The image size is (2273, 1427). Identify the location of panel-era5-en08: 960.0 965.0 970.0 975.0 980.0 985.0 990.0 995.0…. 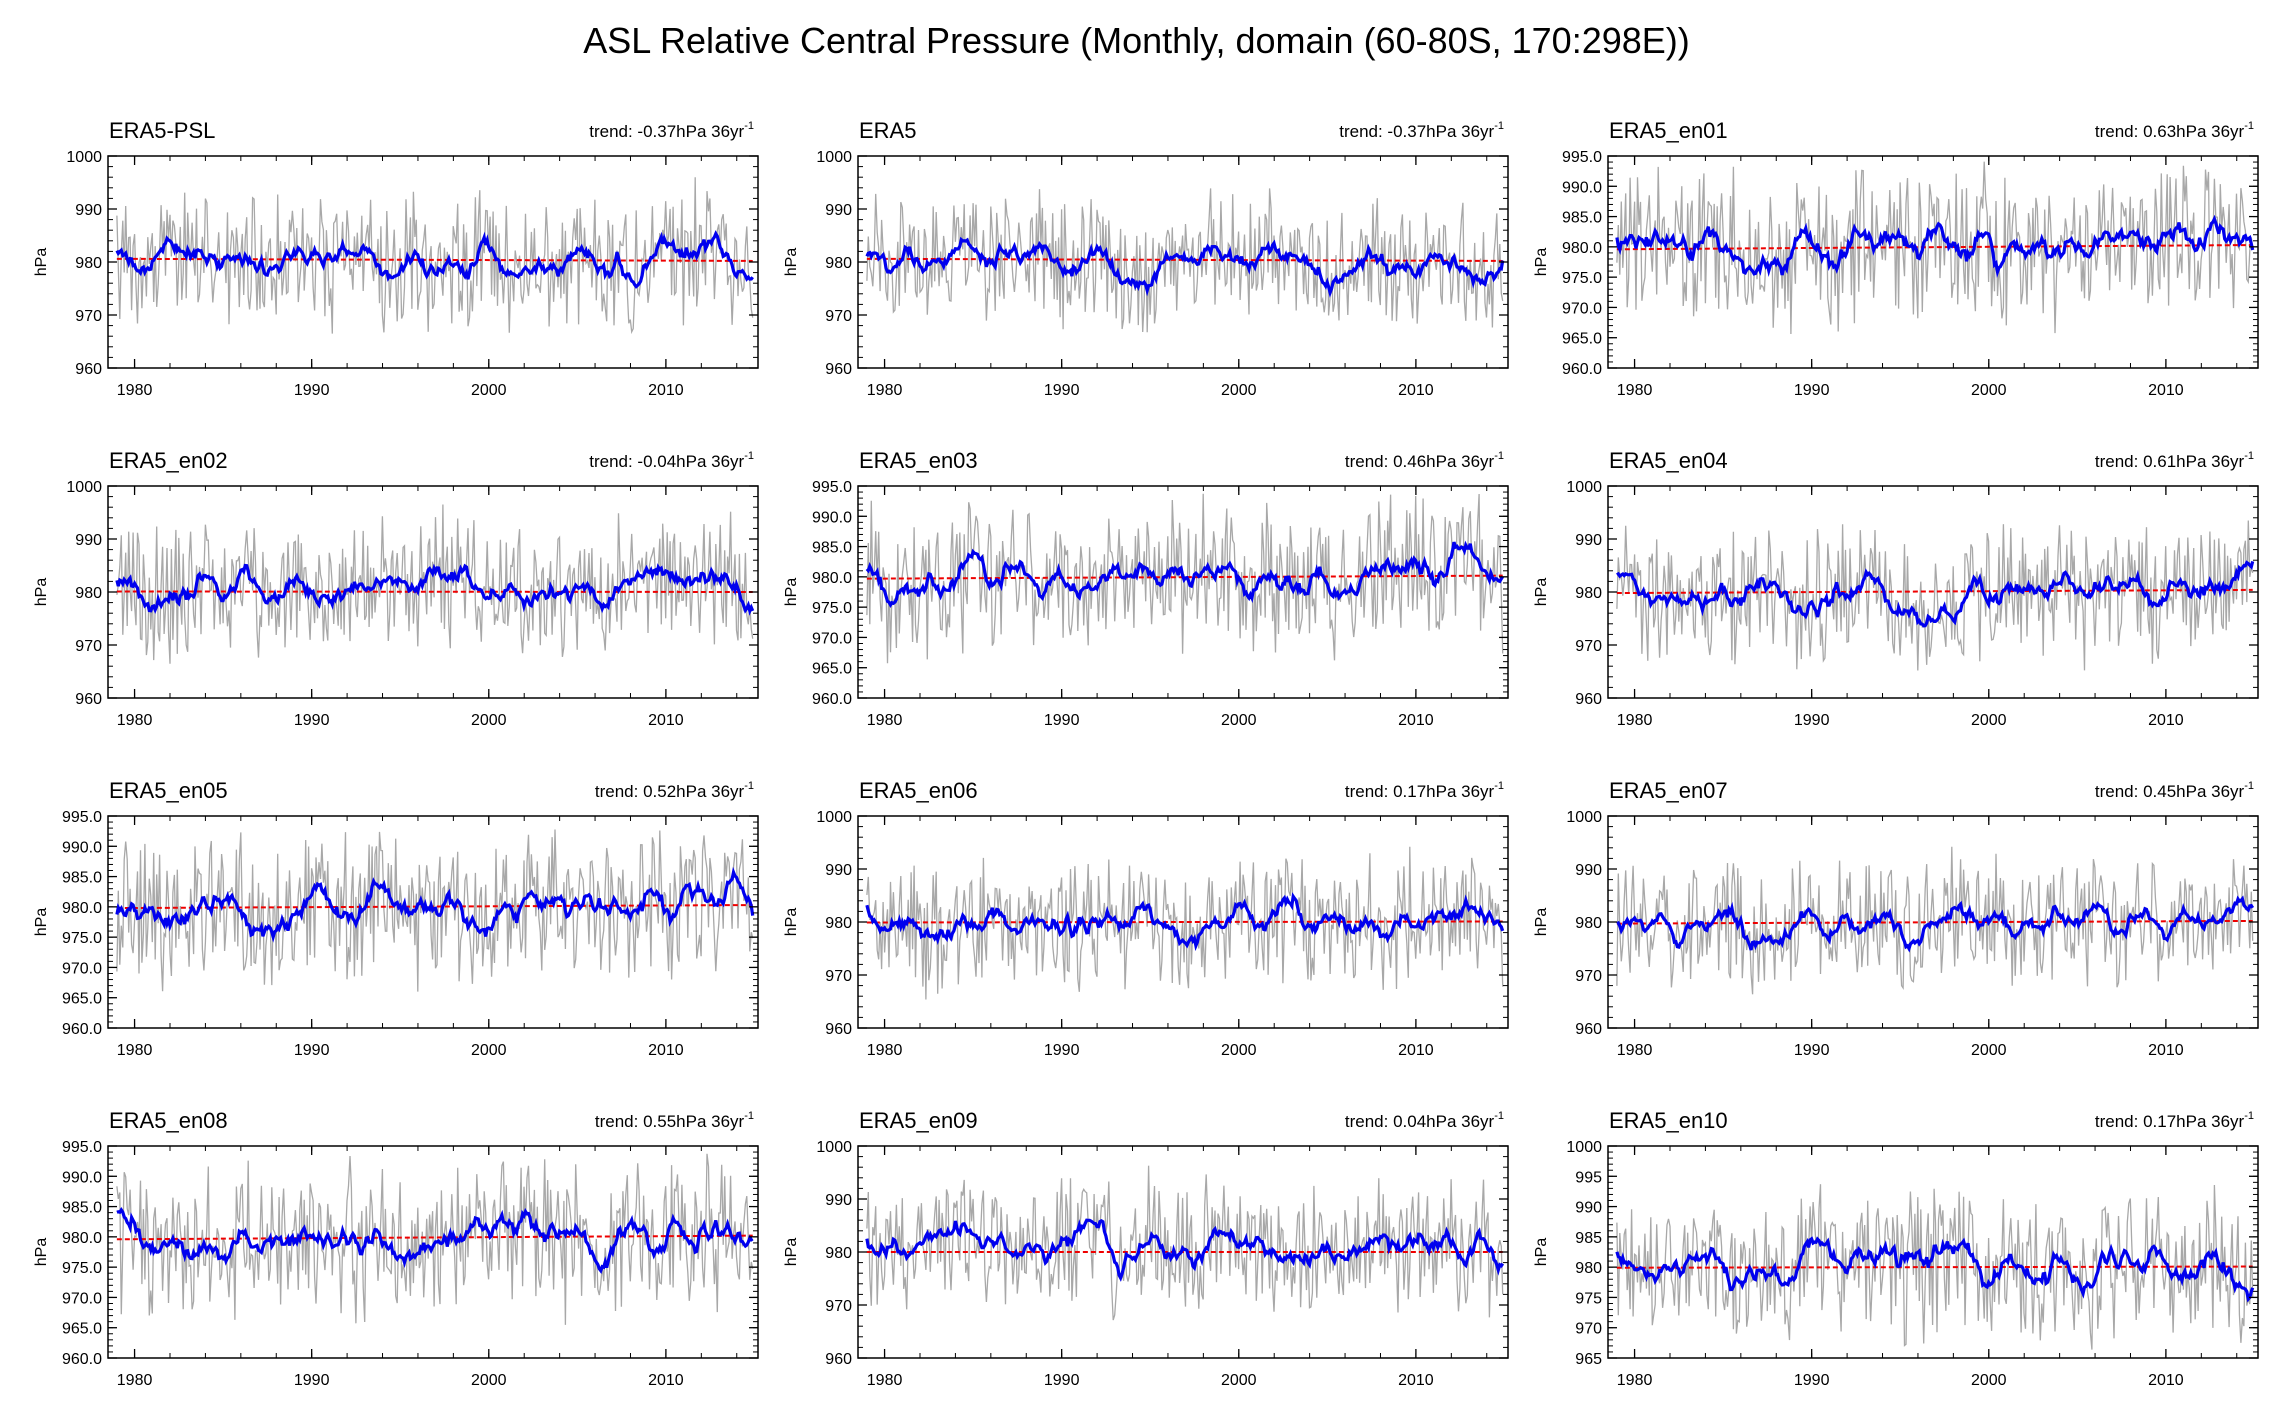
(396, 1248).